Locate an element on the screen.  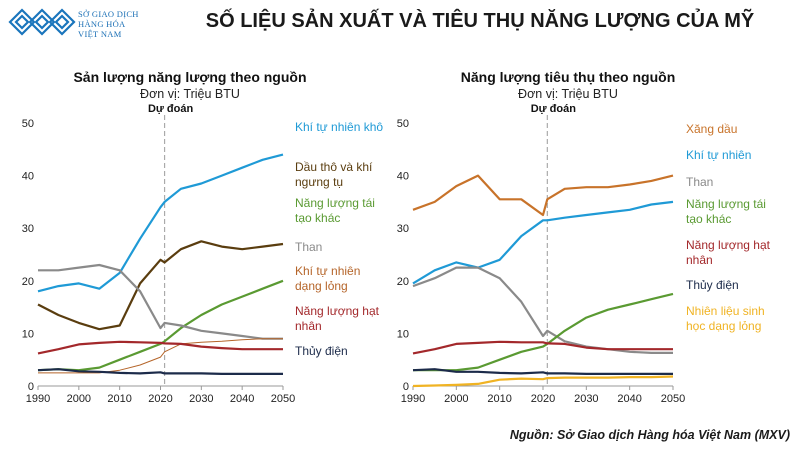
logo-mark is located at coordinates (42, 22).